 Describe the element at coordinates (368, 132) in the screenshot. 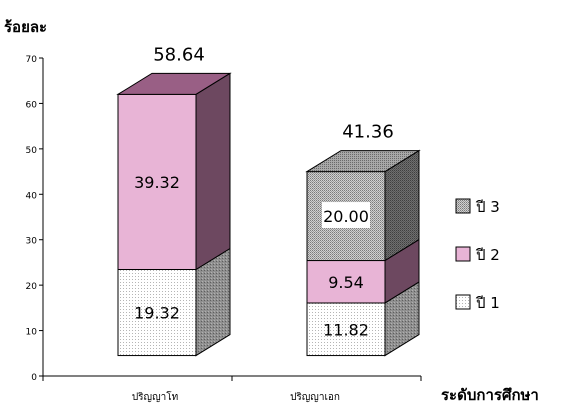

I see `total-label: 41.36` at that location.